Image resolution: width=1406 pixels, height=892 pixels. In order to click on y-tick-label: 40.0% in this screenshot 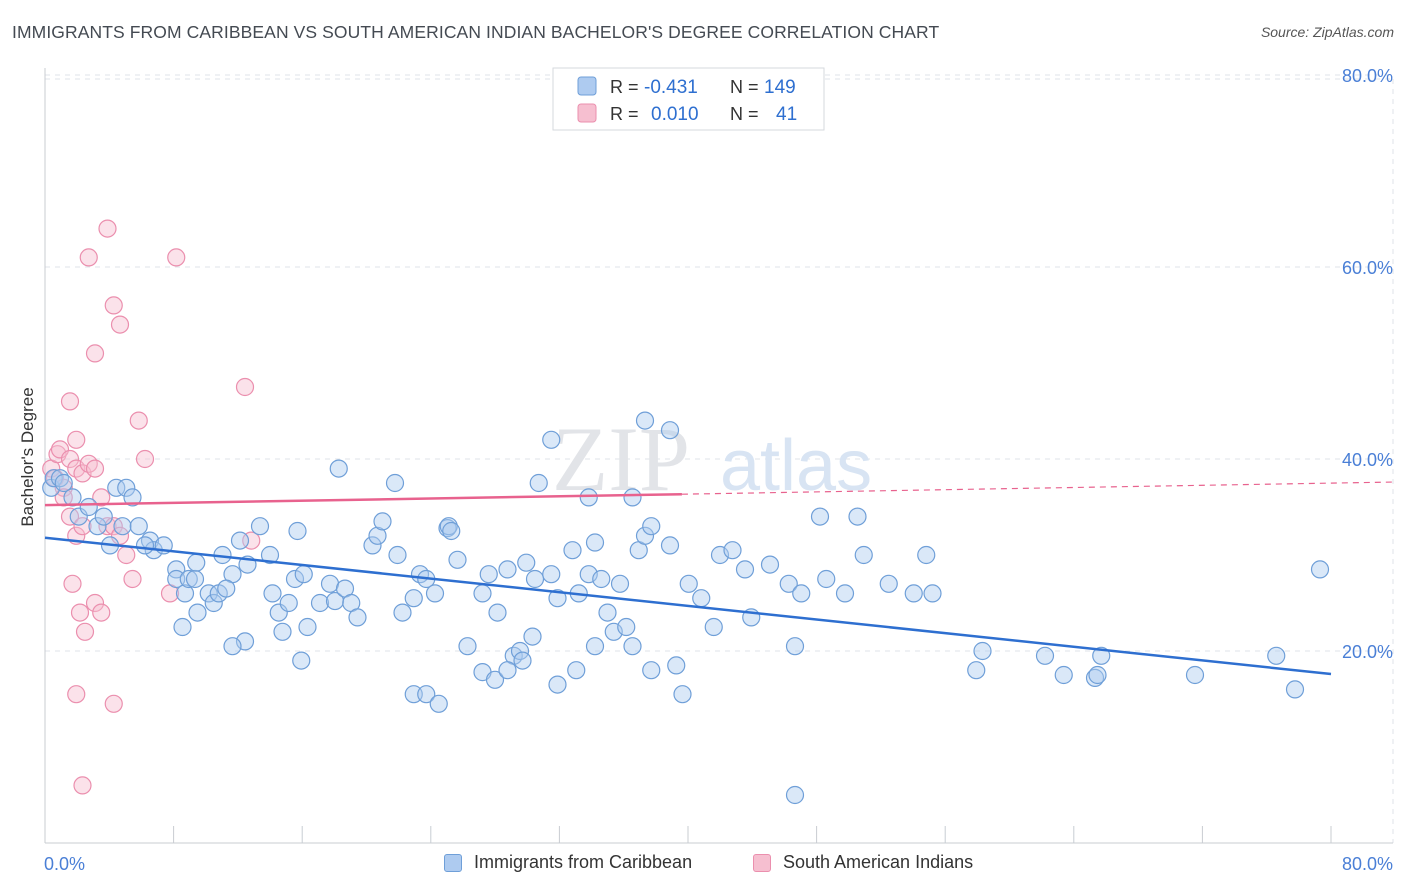, I will do `click(1367, 460)`.